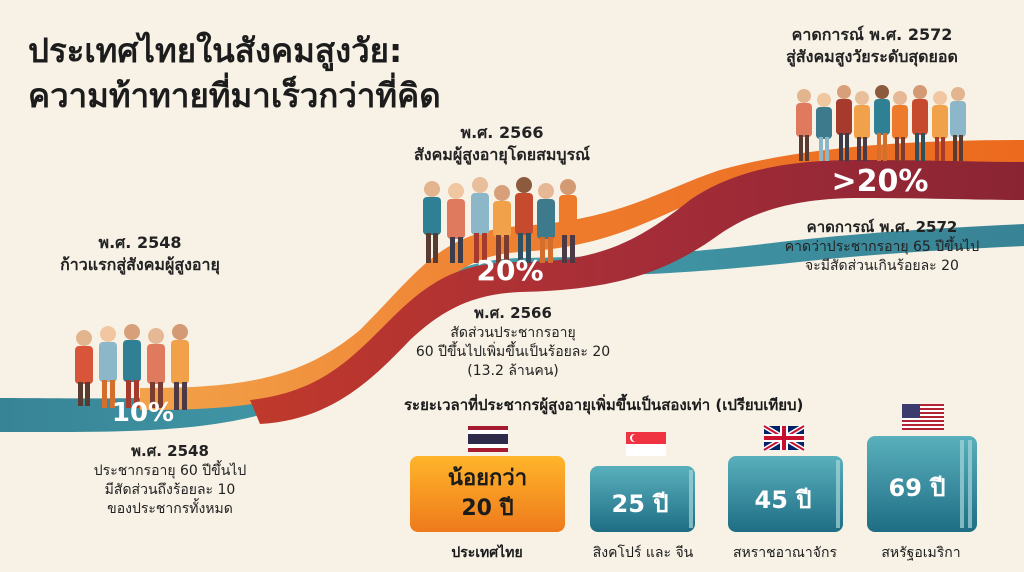 Image resolution: width=1024 pixels, height=572 pixels. What do you see at coordinates (487, 553) in the screenshot?
I see `country-label-thailand: ประเทศไทย` at bounding box center [487, 553].